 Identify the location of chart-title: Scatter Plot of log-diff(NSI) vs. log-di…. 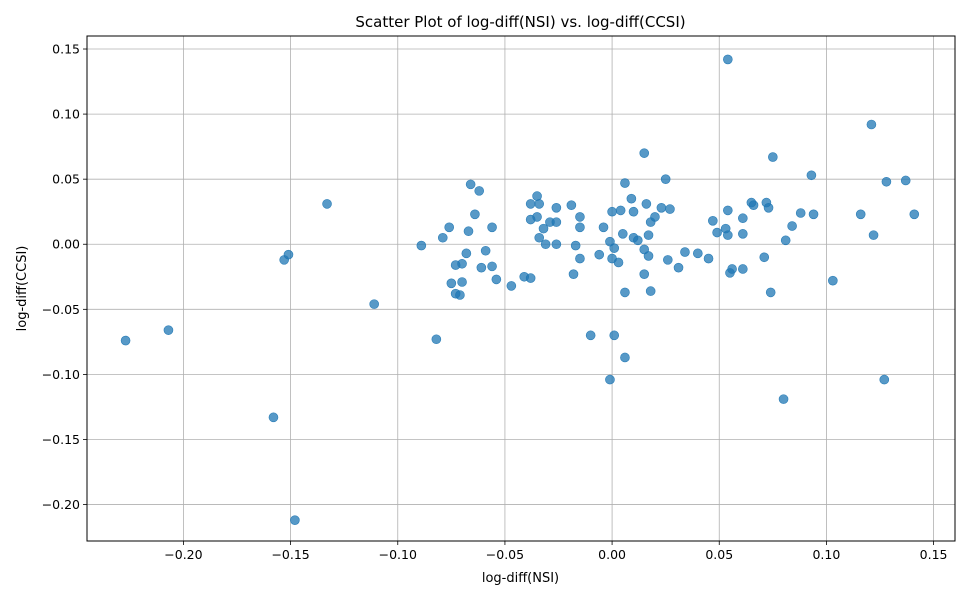
(520, 22).